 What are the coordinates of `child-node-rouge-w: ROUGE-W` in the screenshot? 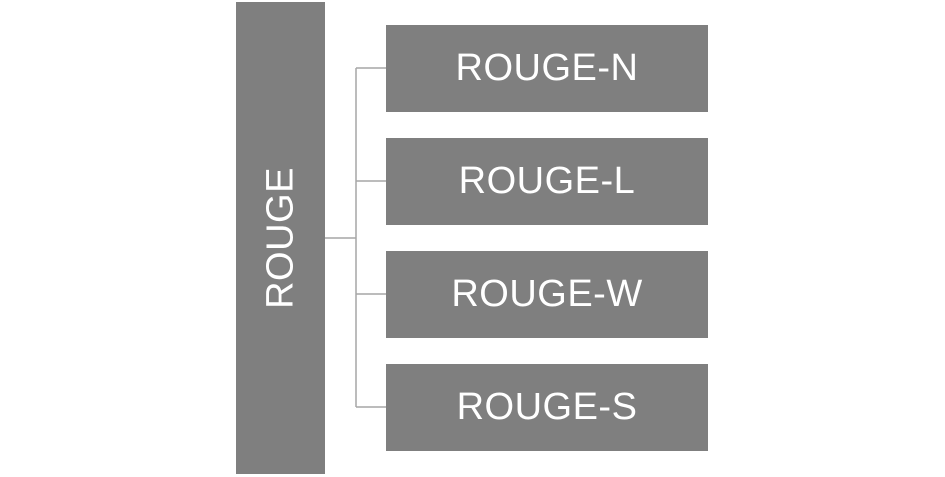 It's located at (547, 294).